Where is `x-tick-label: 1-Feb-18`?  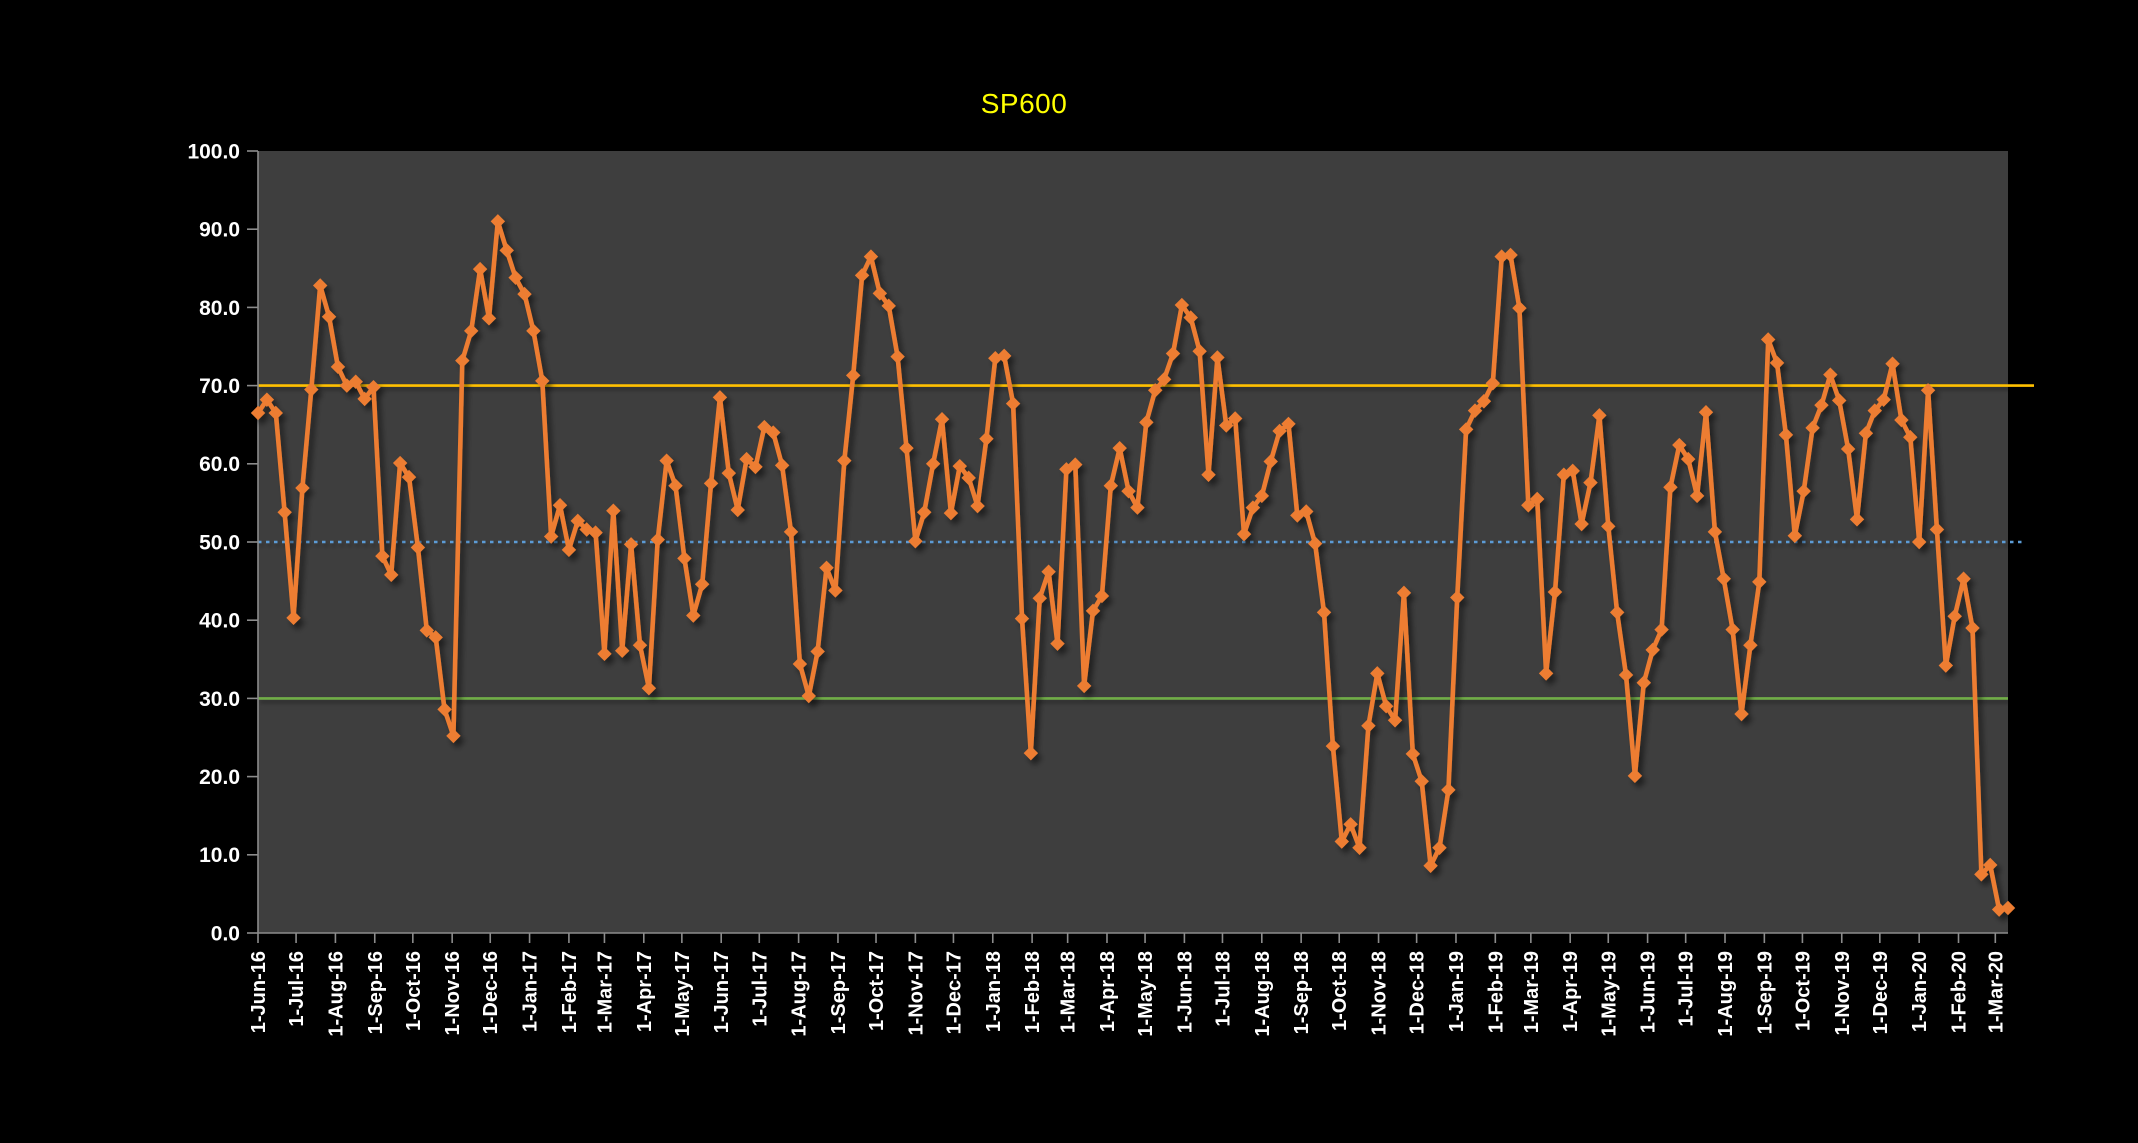 x-tick-label: 1-Feb-18 is located at coordinates (1033, 992).